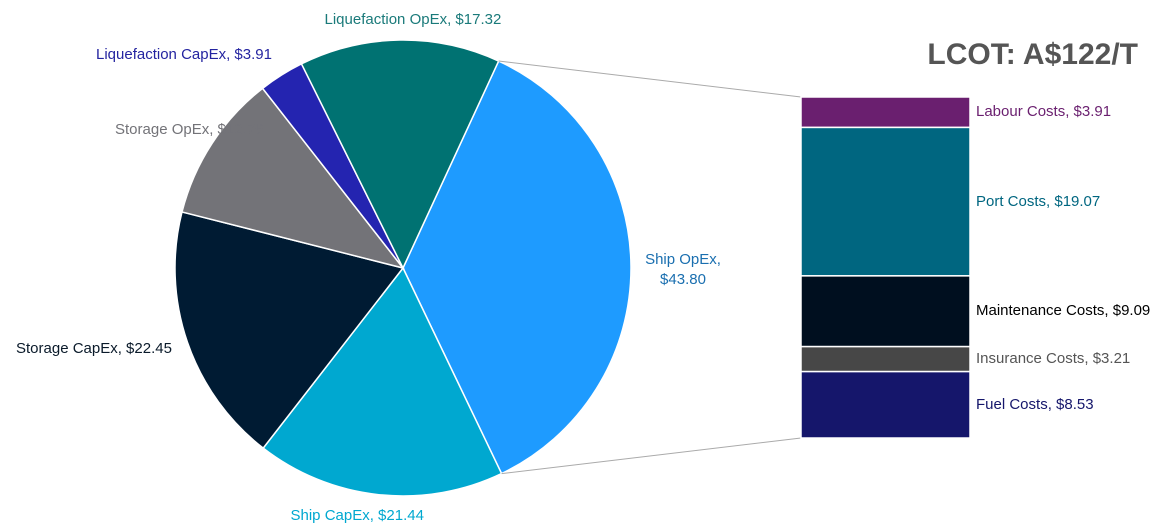 The width and height of the screenshot is (1176, 526). What do you see at coordinates (1035, 404) in the screenshot?
I see `data-label: Fuel Costs, $8.53` at bounding box center [1035, 404].